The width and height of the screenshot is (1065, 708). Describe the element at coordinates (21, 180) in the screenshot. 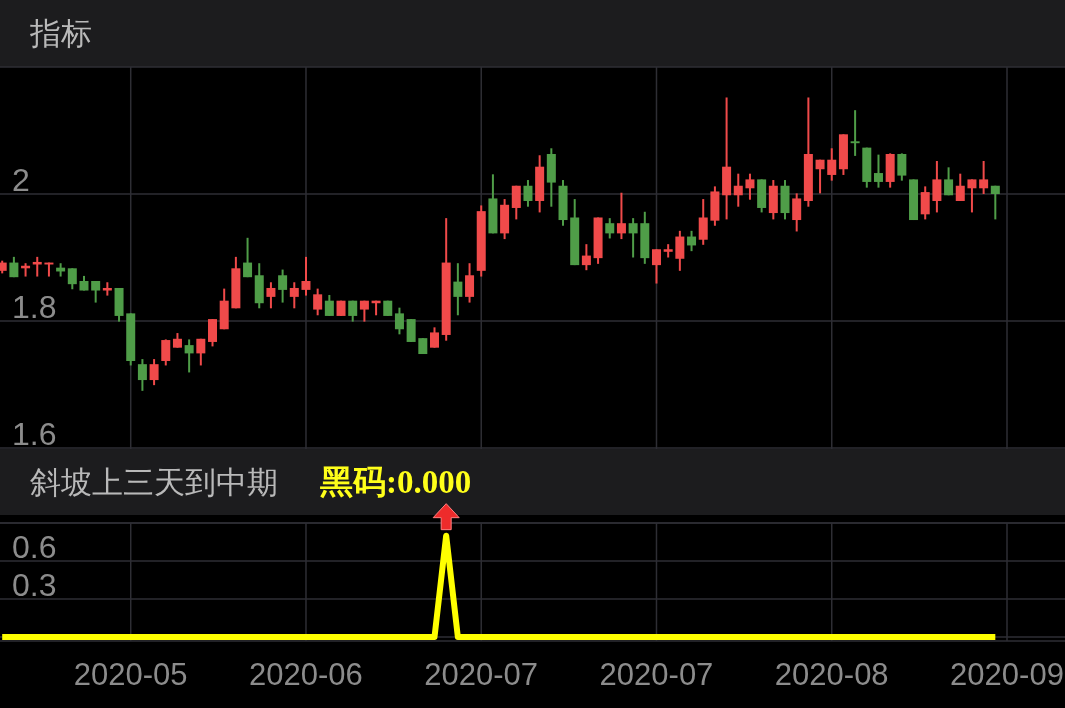

I see `y-tick-label: 2` at that location.